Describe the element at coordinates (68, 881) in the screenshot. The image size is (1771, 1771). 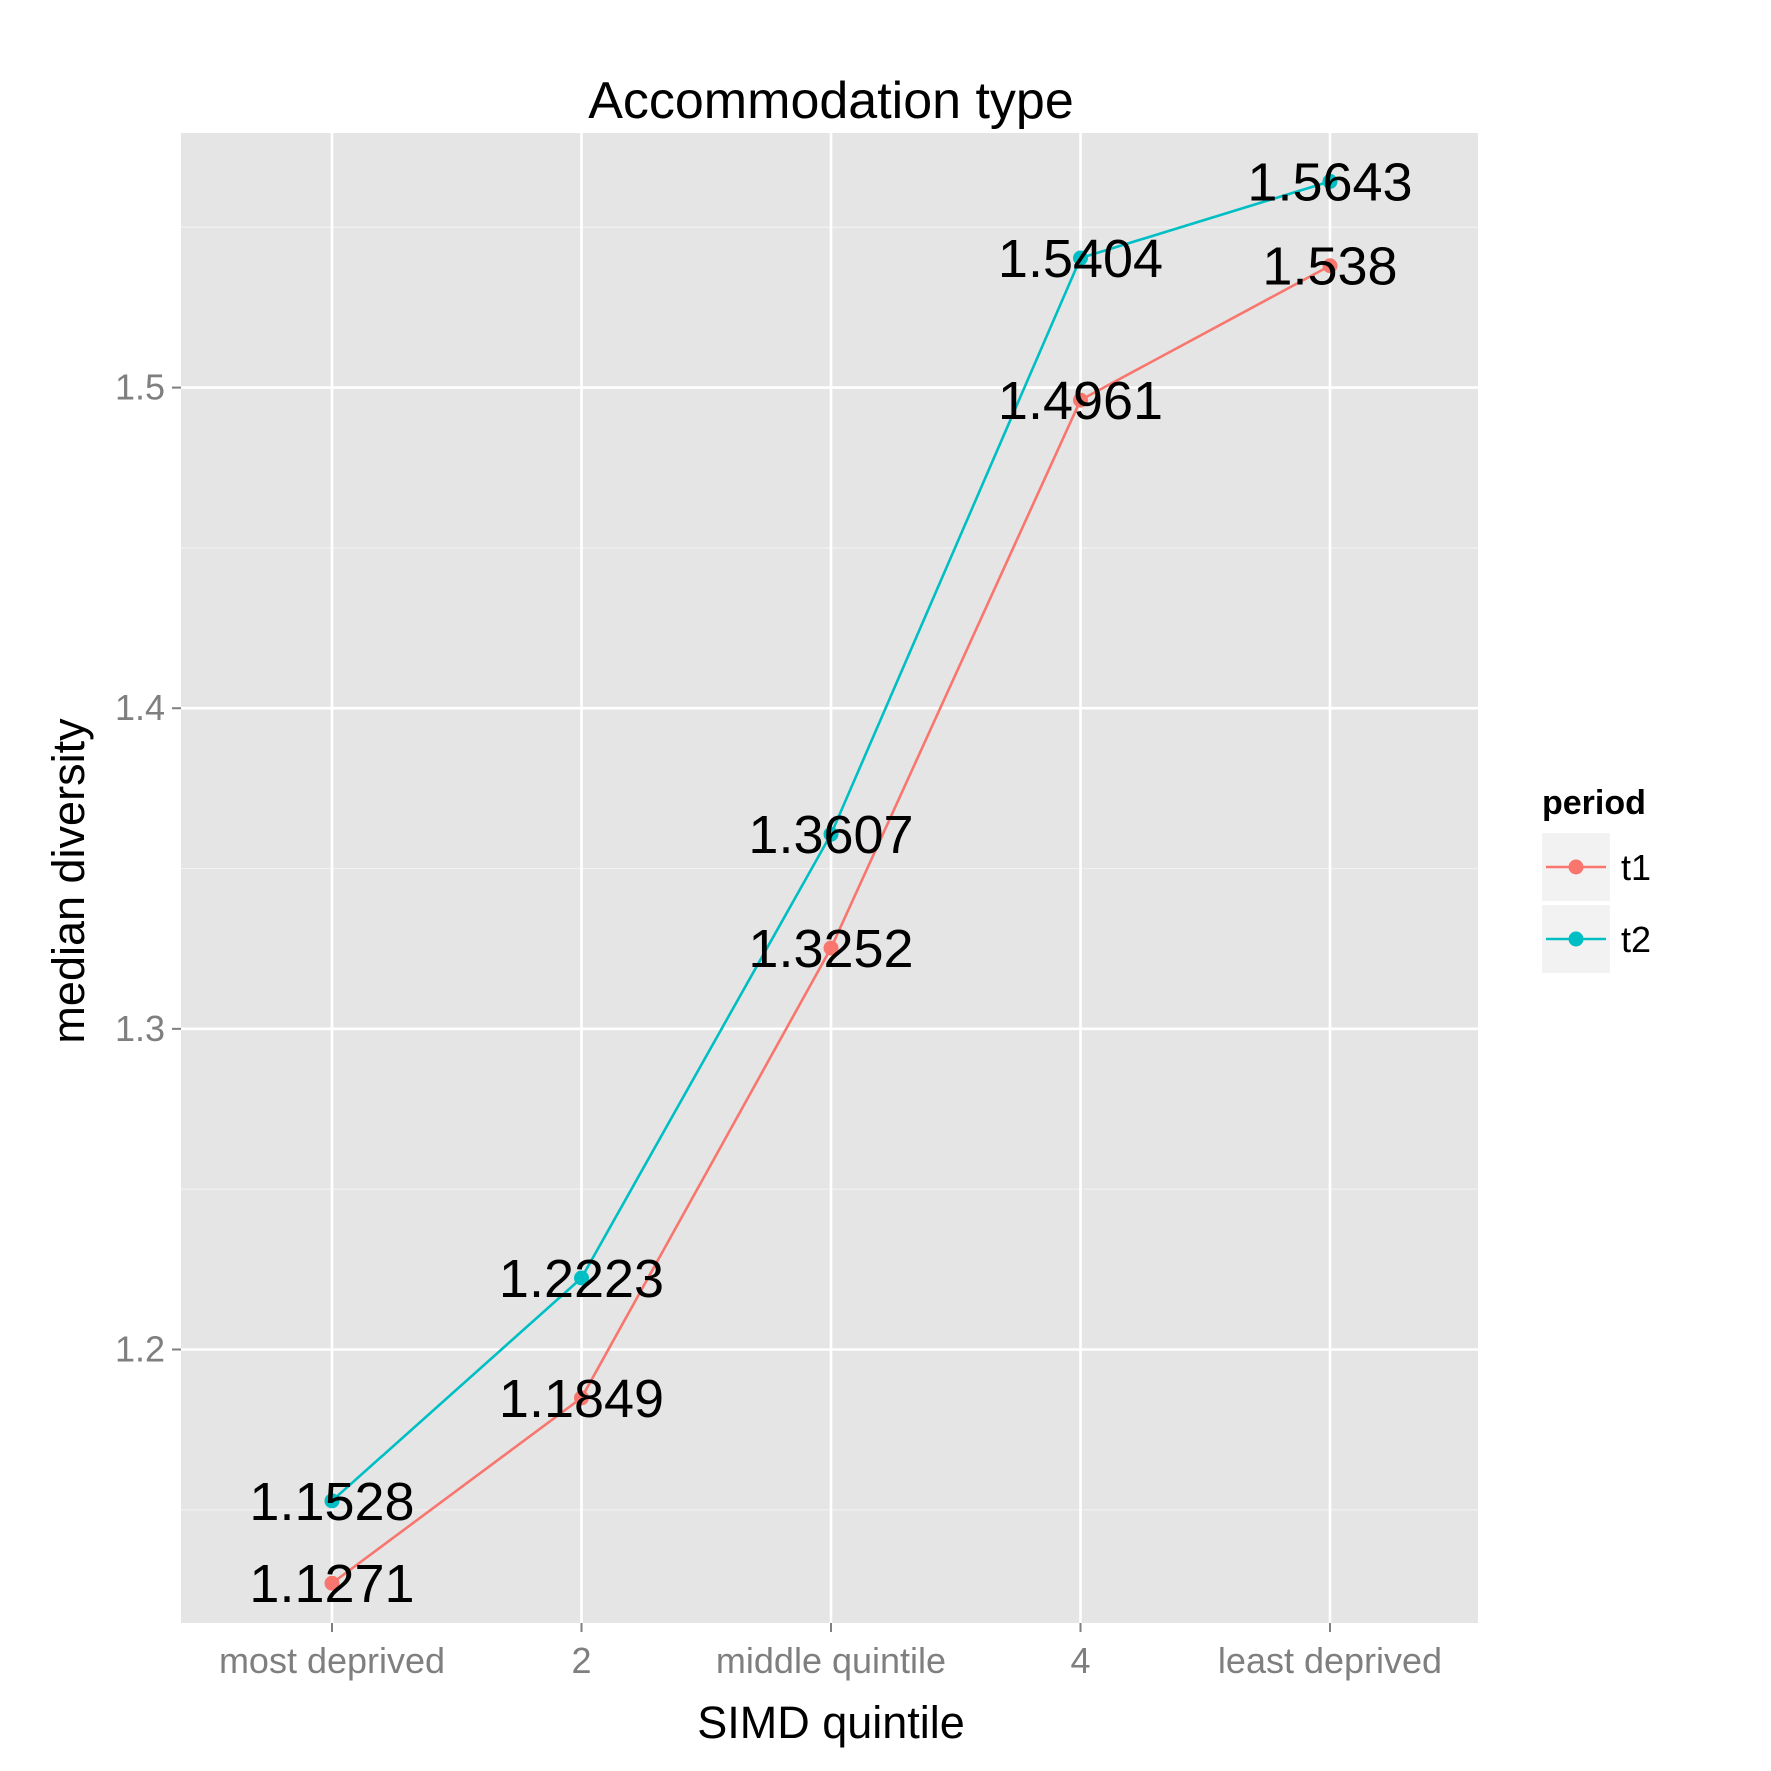
I see `y-axis-title: median diversity` at that location.